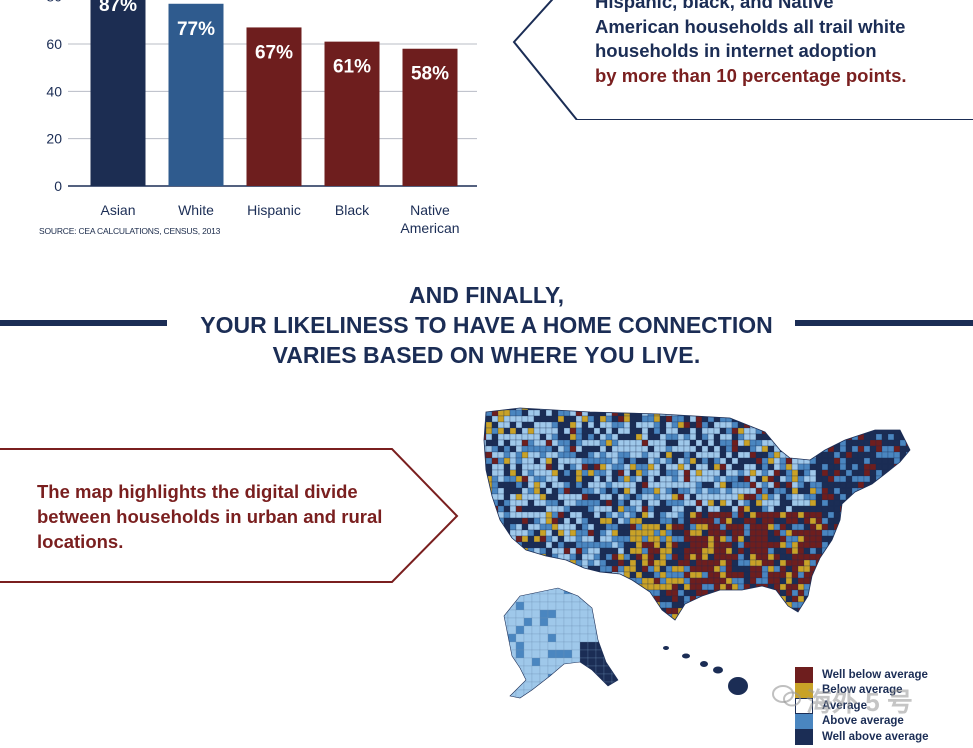 The width and height of the screenshot is (973, 748). Describe the element at coordinates (196, 29) in the screenshot. I see `bar-value-label: 77%` at that location.